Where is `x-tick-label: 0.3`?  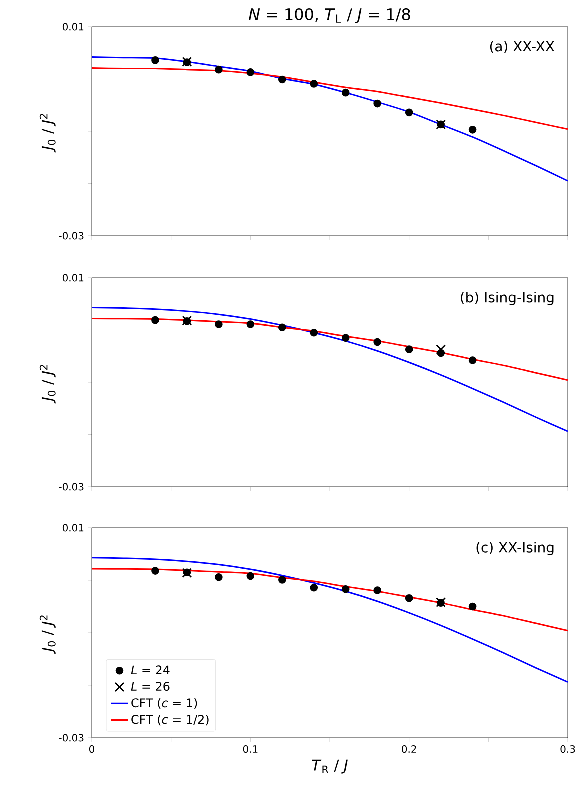
x-tick-label: 0.3 is located at coordinates (568, 750).